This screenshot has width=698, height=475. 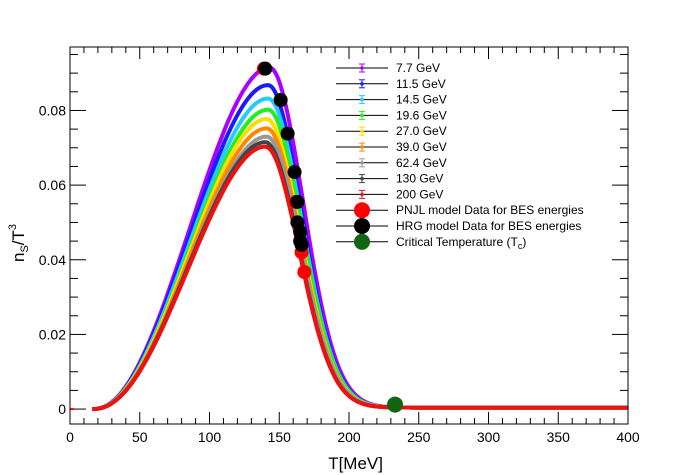 What do you see at coordinates (461, 243) in the screenshot?
I see `legend-label: Critical Temperature (Tc)` at bounding box center [461, 243].